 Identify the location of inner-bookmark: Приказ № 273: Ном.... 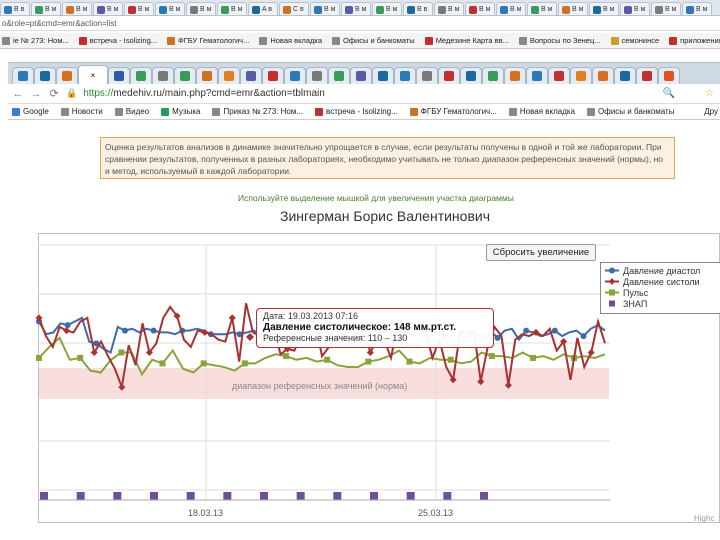
(257, 111).